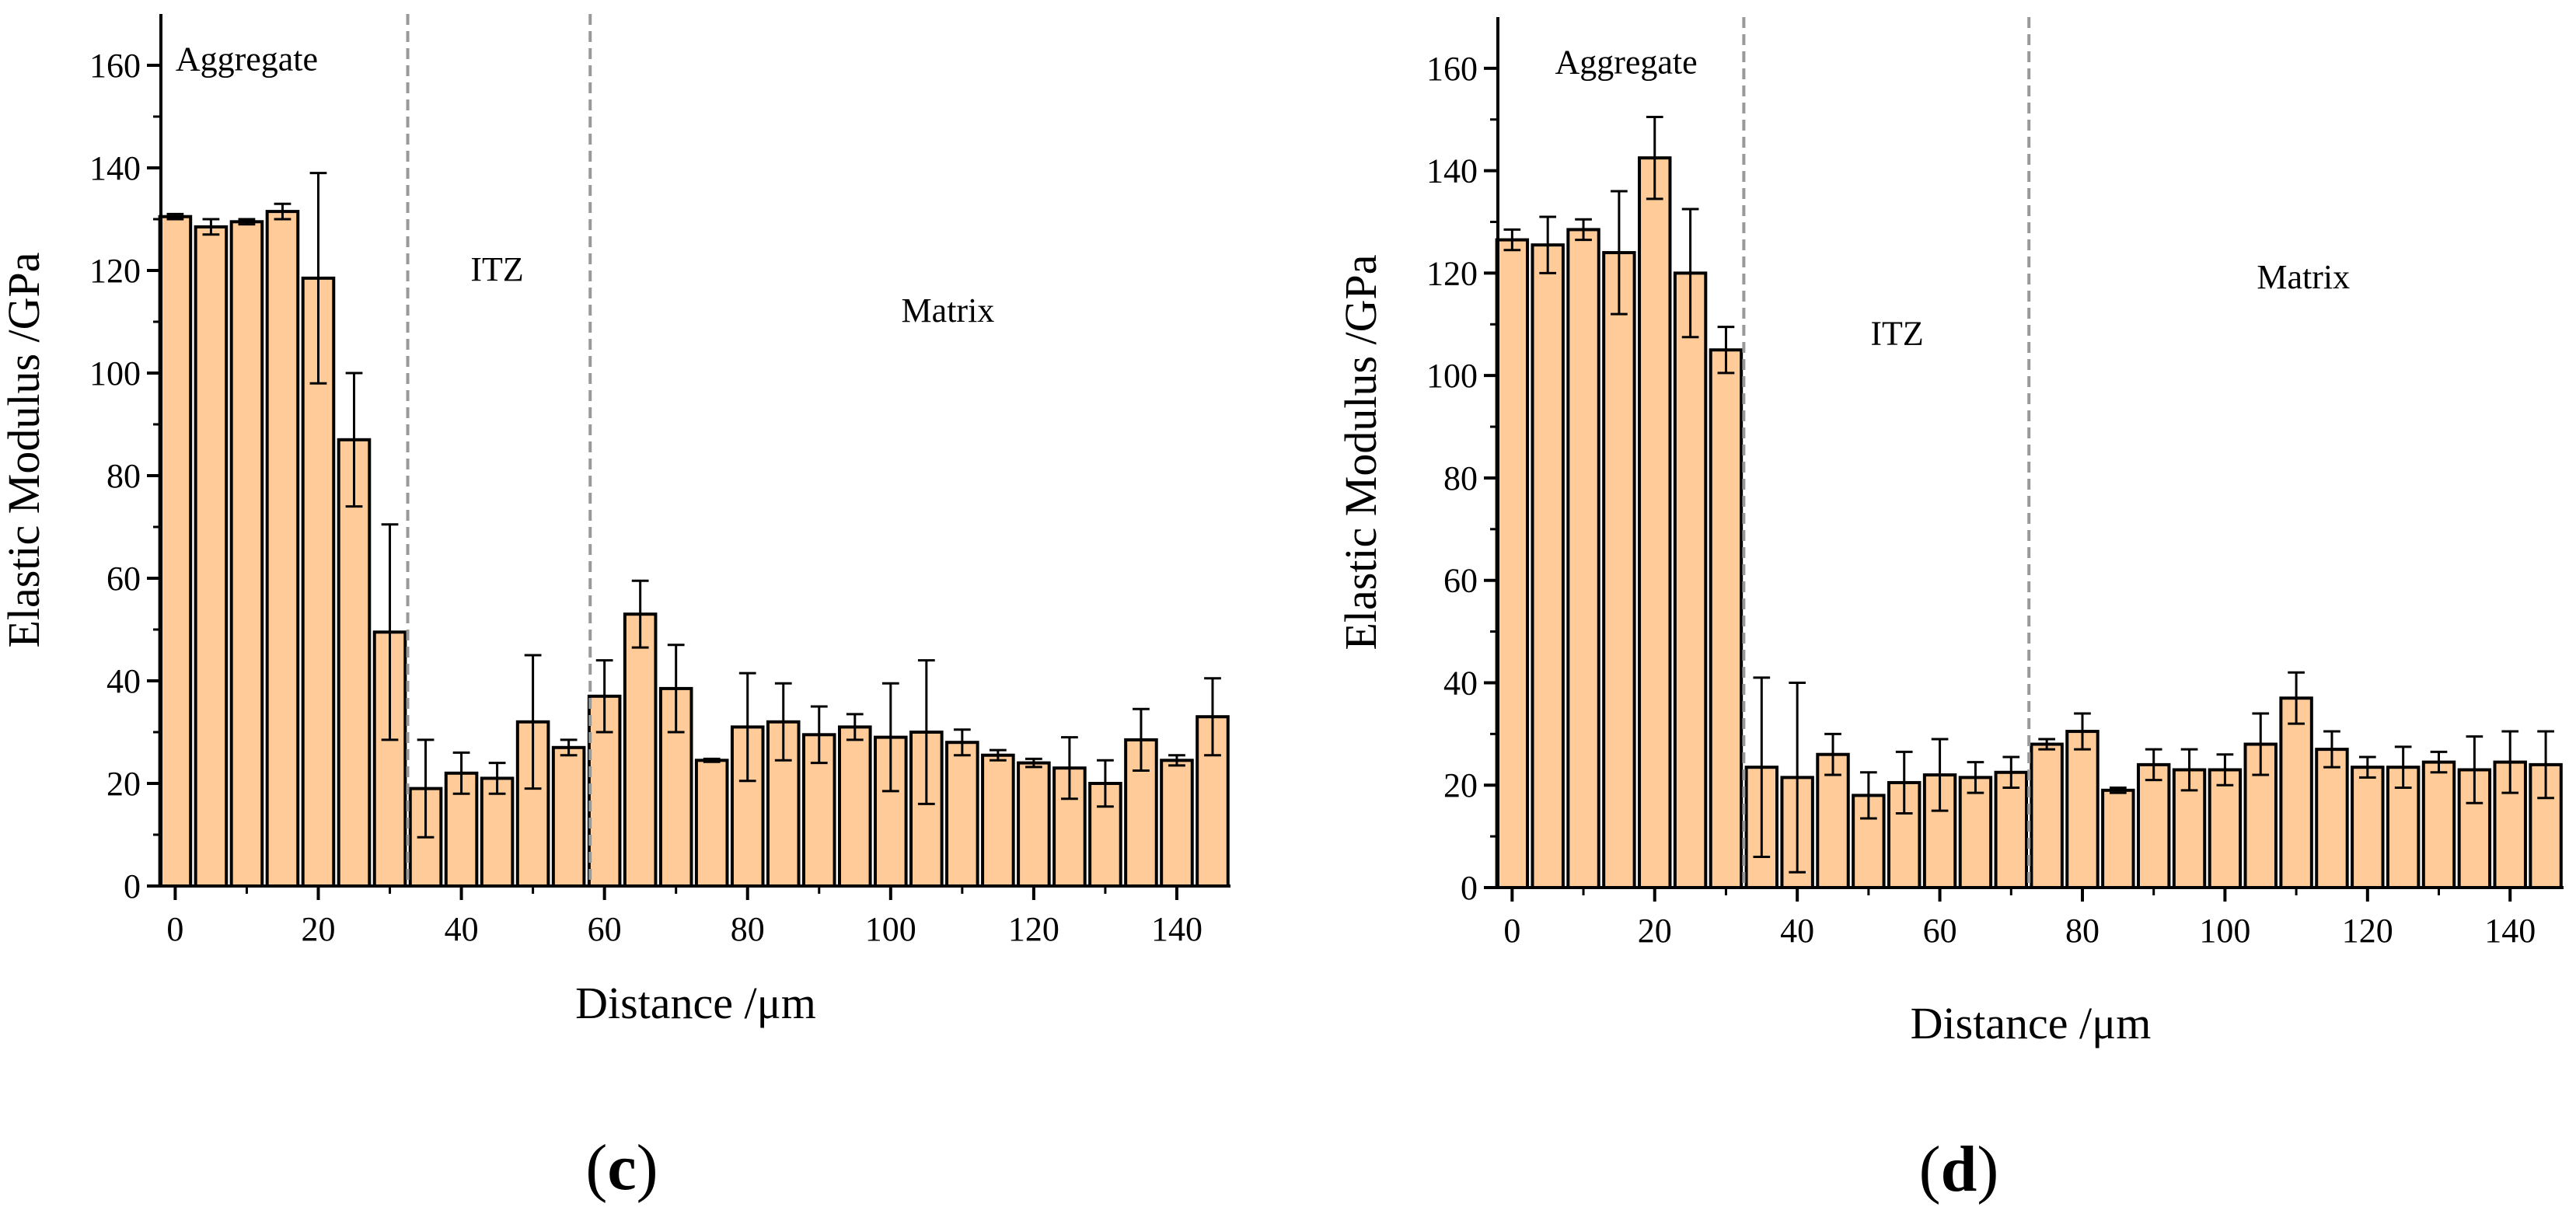 The image size is (2576, 1214). I want to click on panel-label: (d), so click(1959, 1169).